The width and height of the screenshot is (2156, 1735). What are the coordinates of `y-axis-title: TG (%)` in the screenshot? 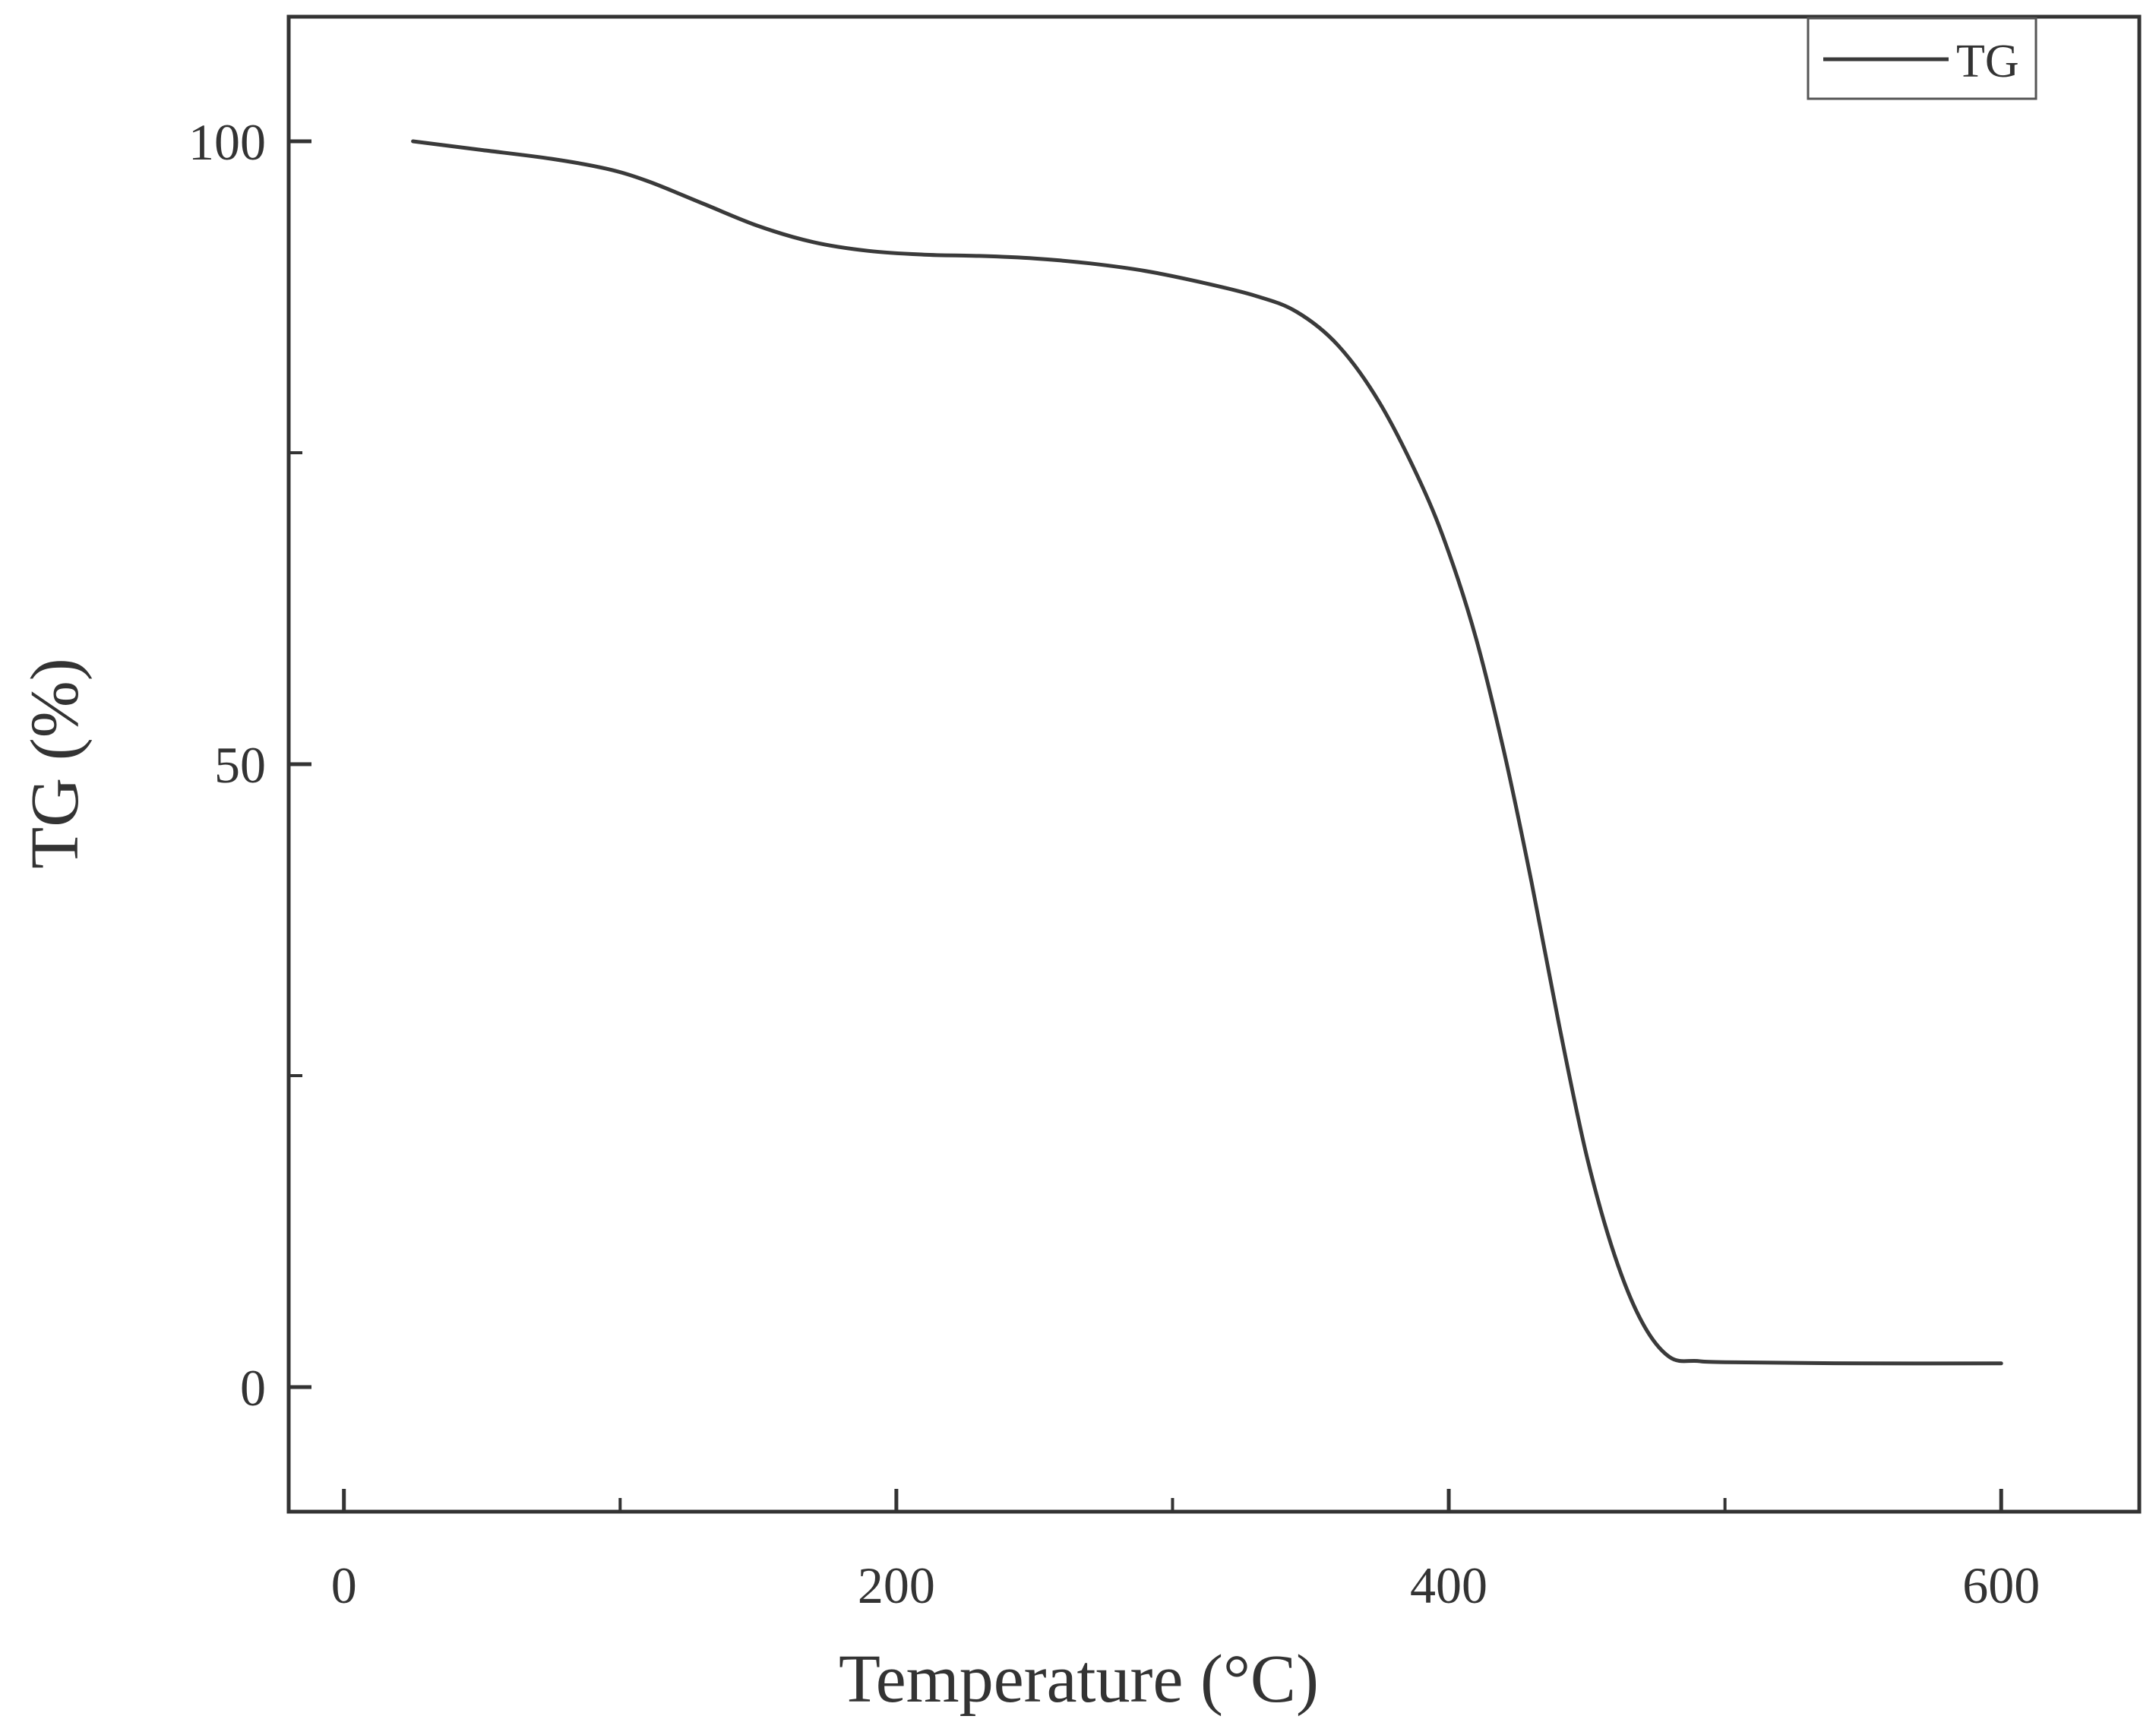 It's located at (55, 763).